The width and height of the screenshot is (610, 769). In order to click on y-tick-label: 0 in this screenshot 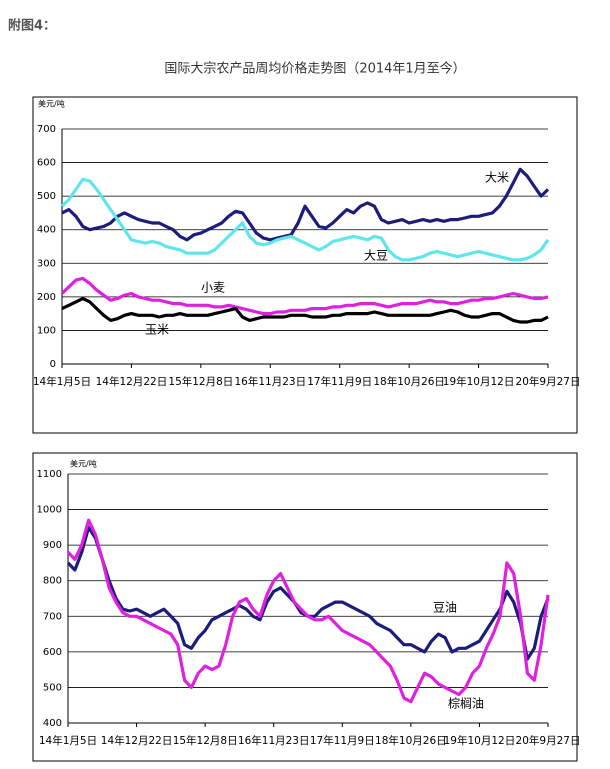, I will do `click(53, 364)`.